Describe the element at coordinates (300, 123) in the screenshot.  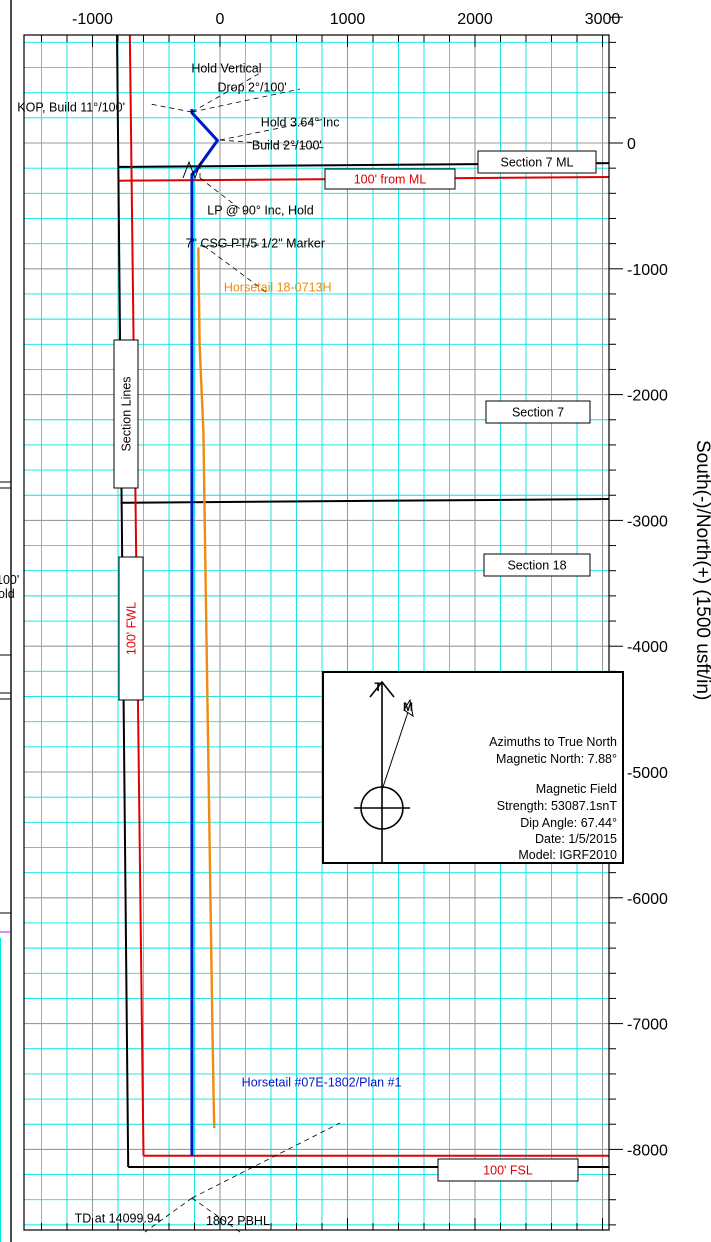
I see `annotation-label: Hold 3.64° Inc` at that location.